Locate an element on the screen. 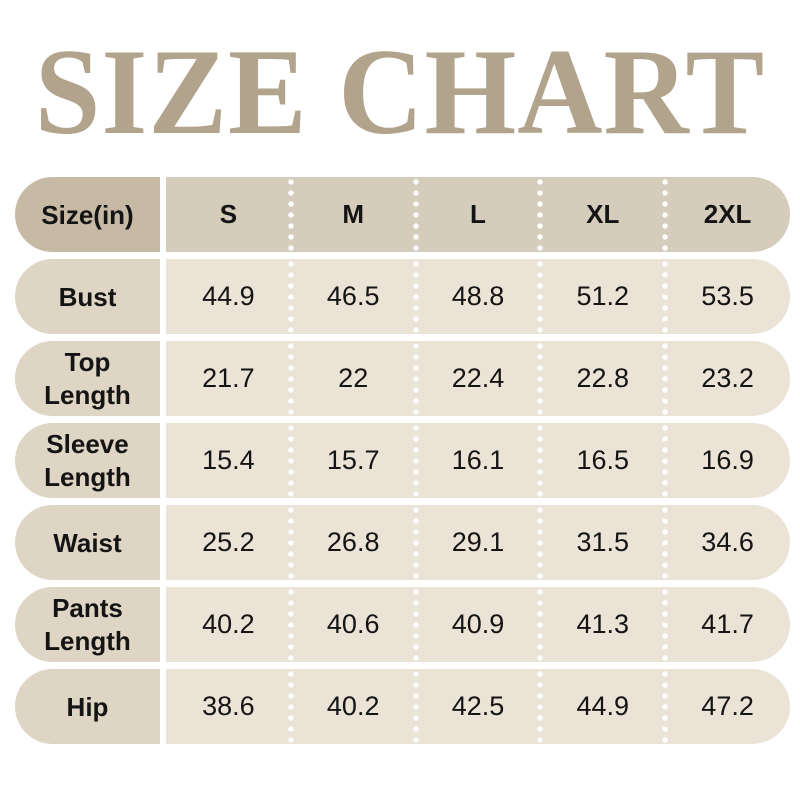 The image size is (800, 800). row-label: Top Length is located at coordinates (87, 379).